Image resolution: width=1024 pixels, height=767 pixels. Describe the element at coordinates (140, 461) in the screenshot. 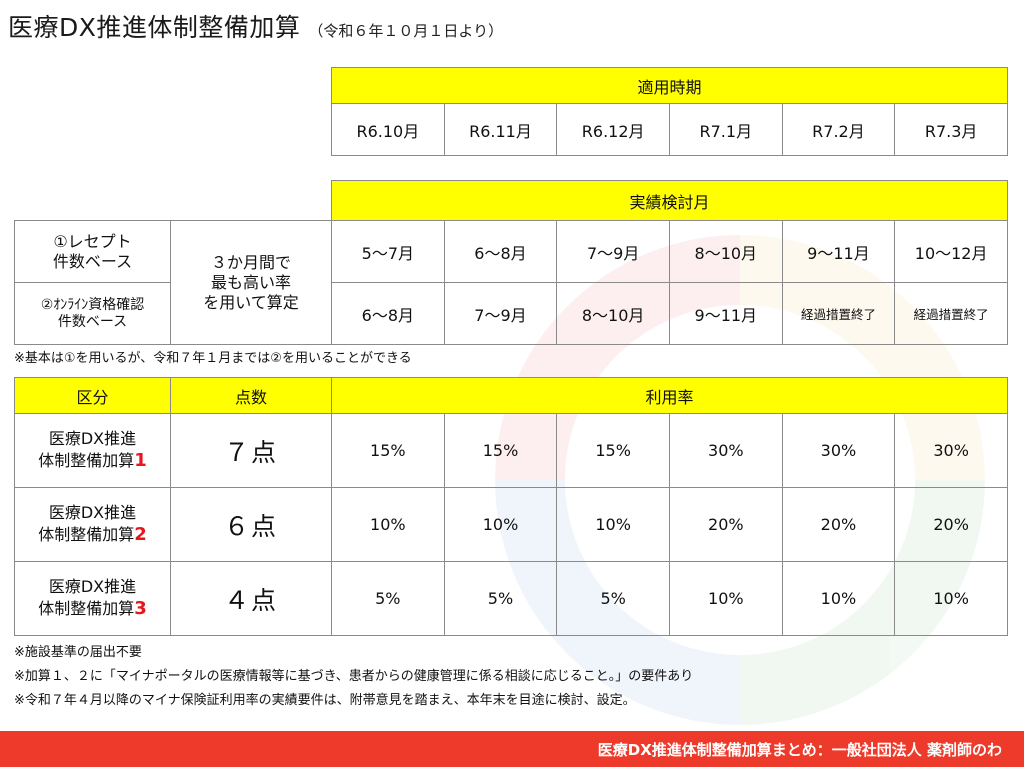

I see `category-number: 1` at that location.